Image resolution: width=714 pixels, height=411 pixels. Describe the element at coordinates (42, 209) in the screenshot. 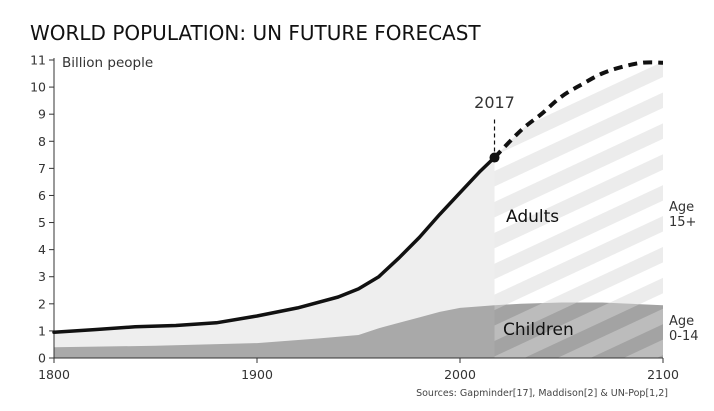

I see `y-ticks: 0 1 2 3 4 5 6 7 8 9 10 11` at that location.